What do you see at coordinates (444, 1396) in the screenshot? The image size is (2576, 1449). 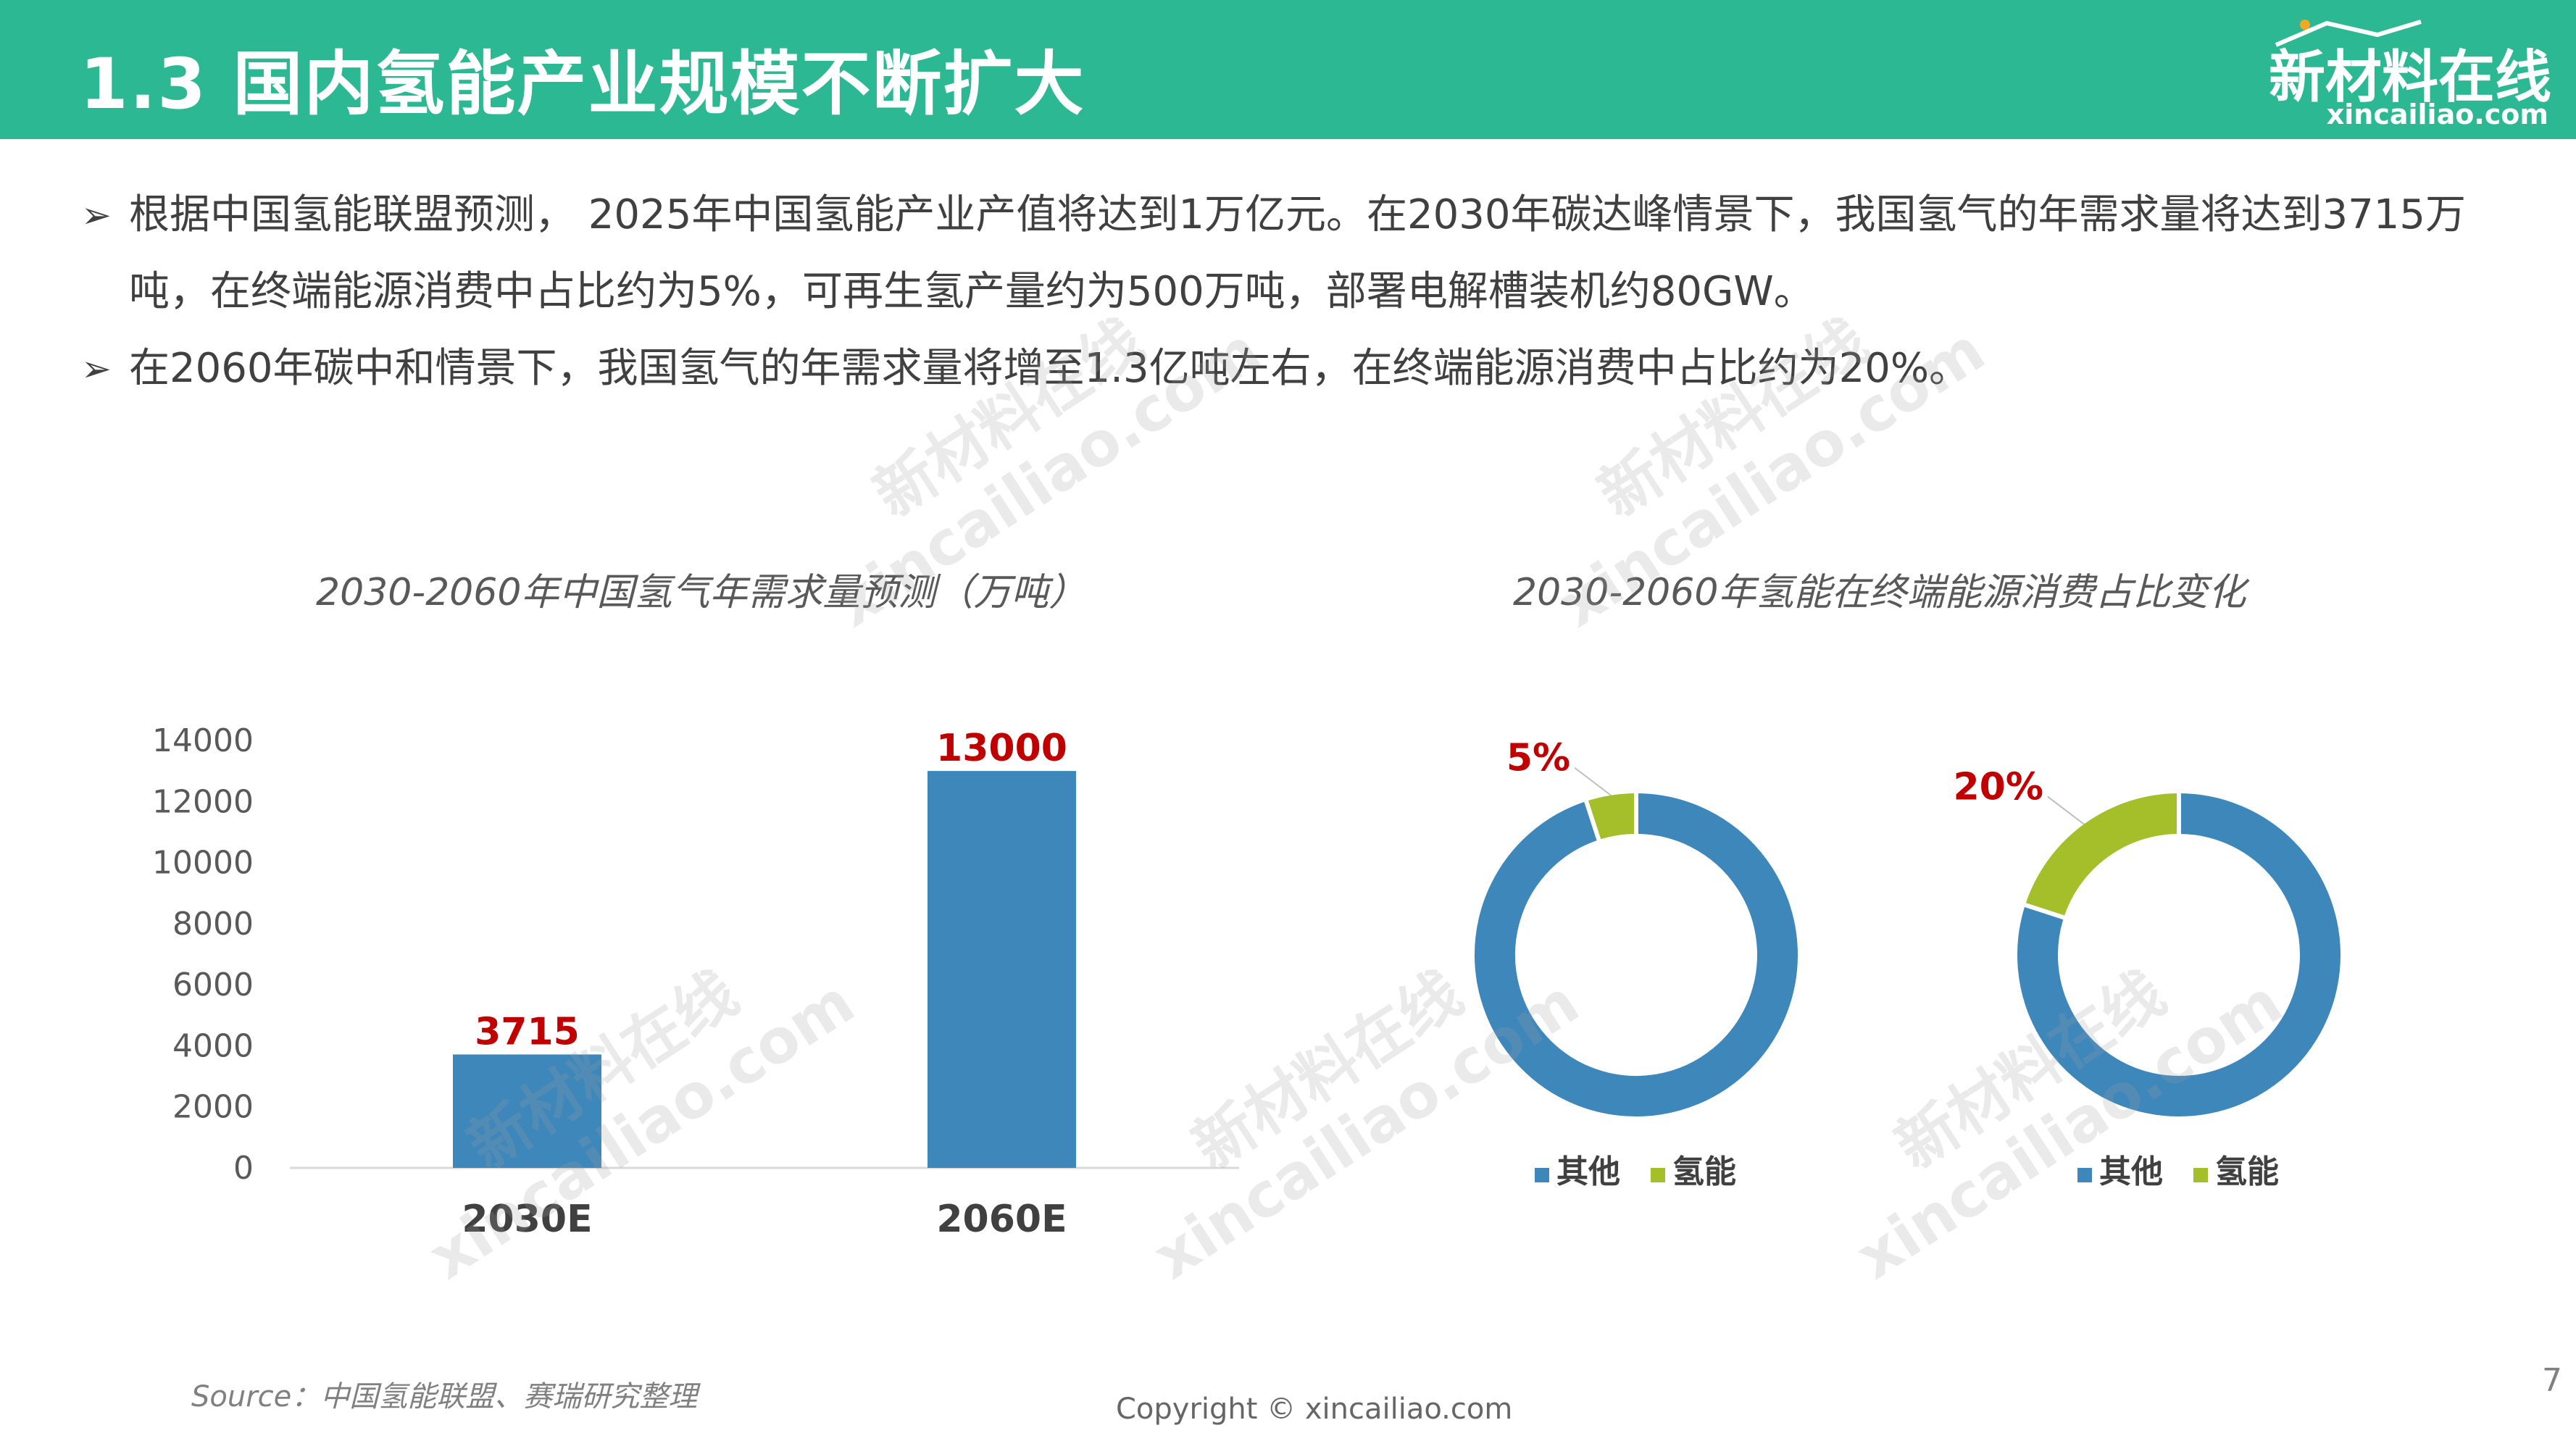 I see `source-note: Source：中国氢能联盟、赛瑞研究整理` at bounding box center [444, 1396].